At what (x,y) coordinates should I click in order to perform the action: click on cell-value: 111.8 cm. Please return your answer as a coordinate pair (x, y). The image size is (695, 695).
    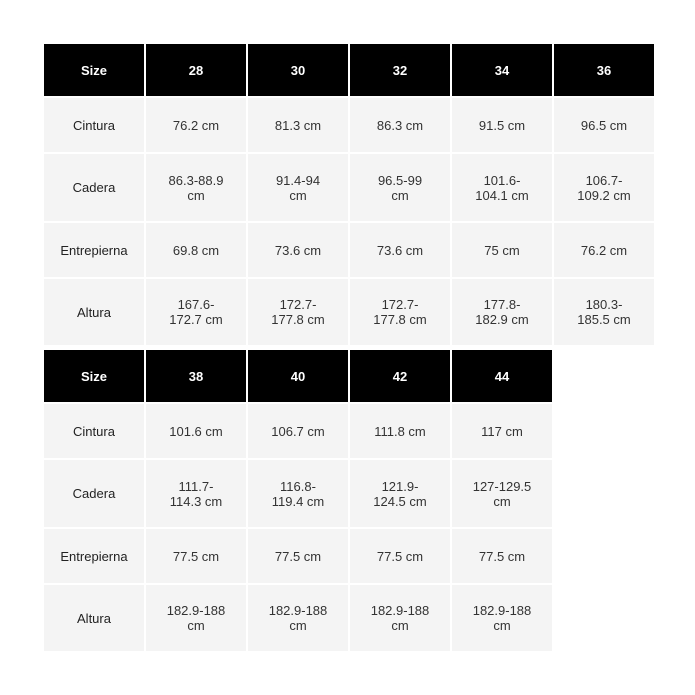
    Looking at the image, I should click on (400, 431).